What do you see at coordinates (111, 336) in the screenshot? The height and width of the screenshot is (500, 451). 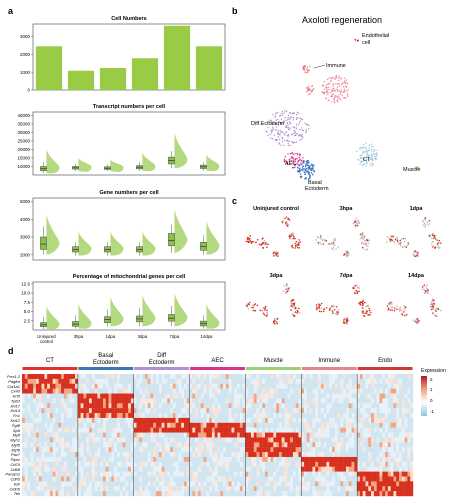 I see `x-label: 1dpa` at bounding box center [111, 336].